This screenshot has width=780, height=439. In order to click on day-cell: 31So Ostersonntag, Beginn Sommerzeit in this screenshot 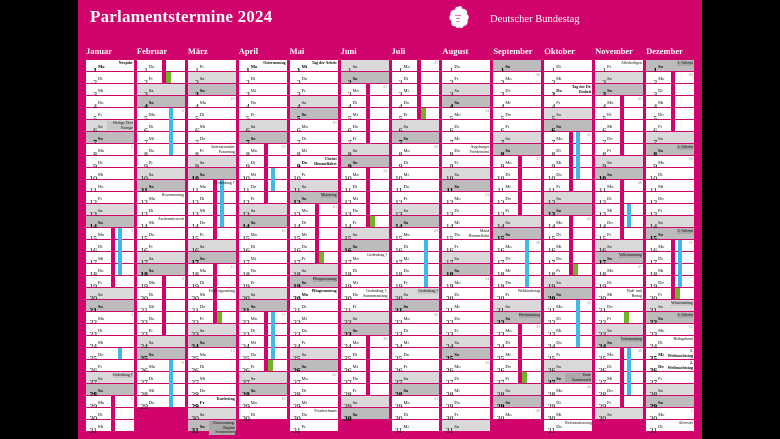, I will do `click(211, 427)`.